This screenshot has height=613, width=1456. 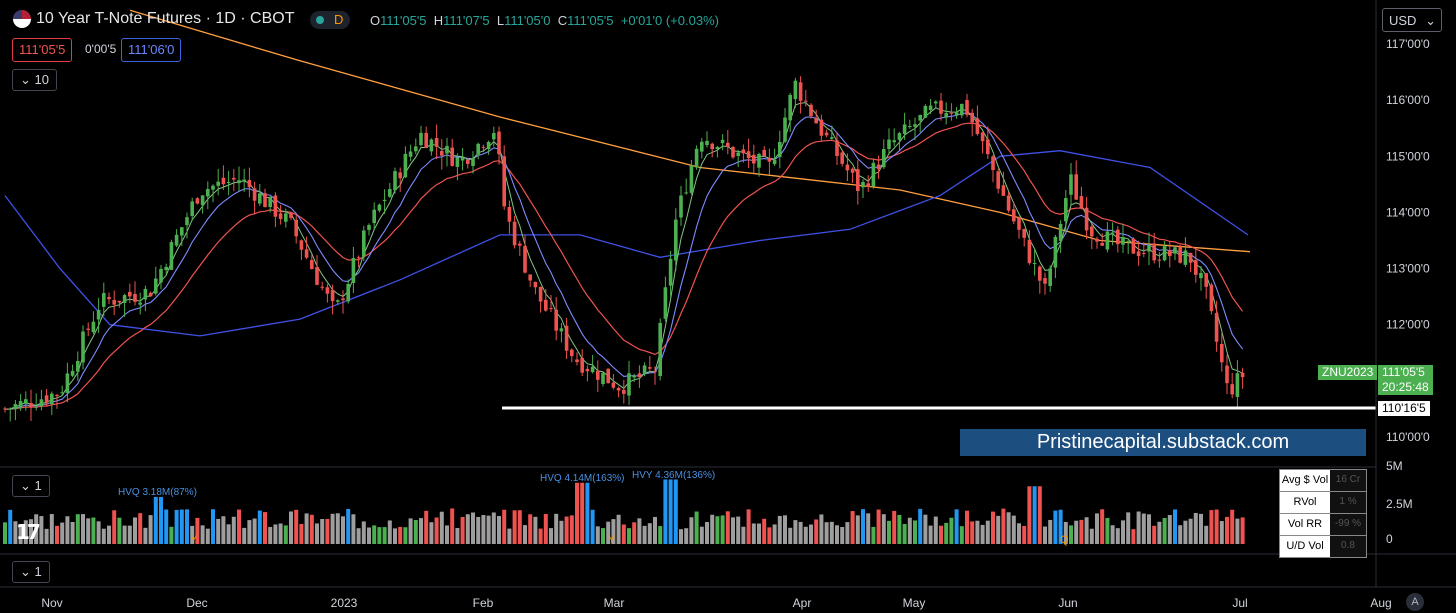 What do you see at coordinates (914, 603) in the screenshot?
I see `time-tick-label: May` at bounding box center [914, 603].